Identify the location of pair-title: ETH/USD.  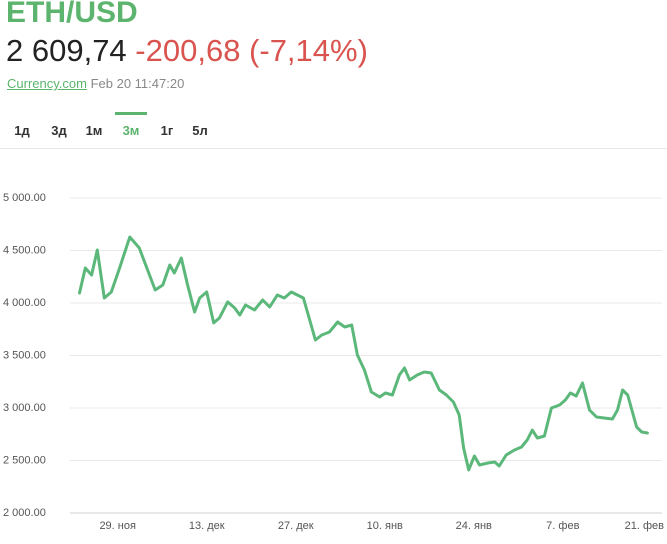
(72, 14).